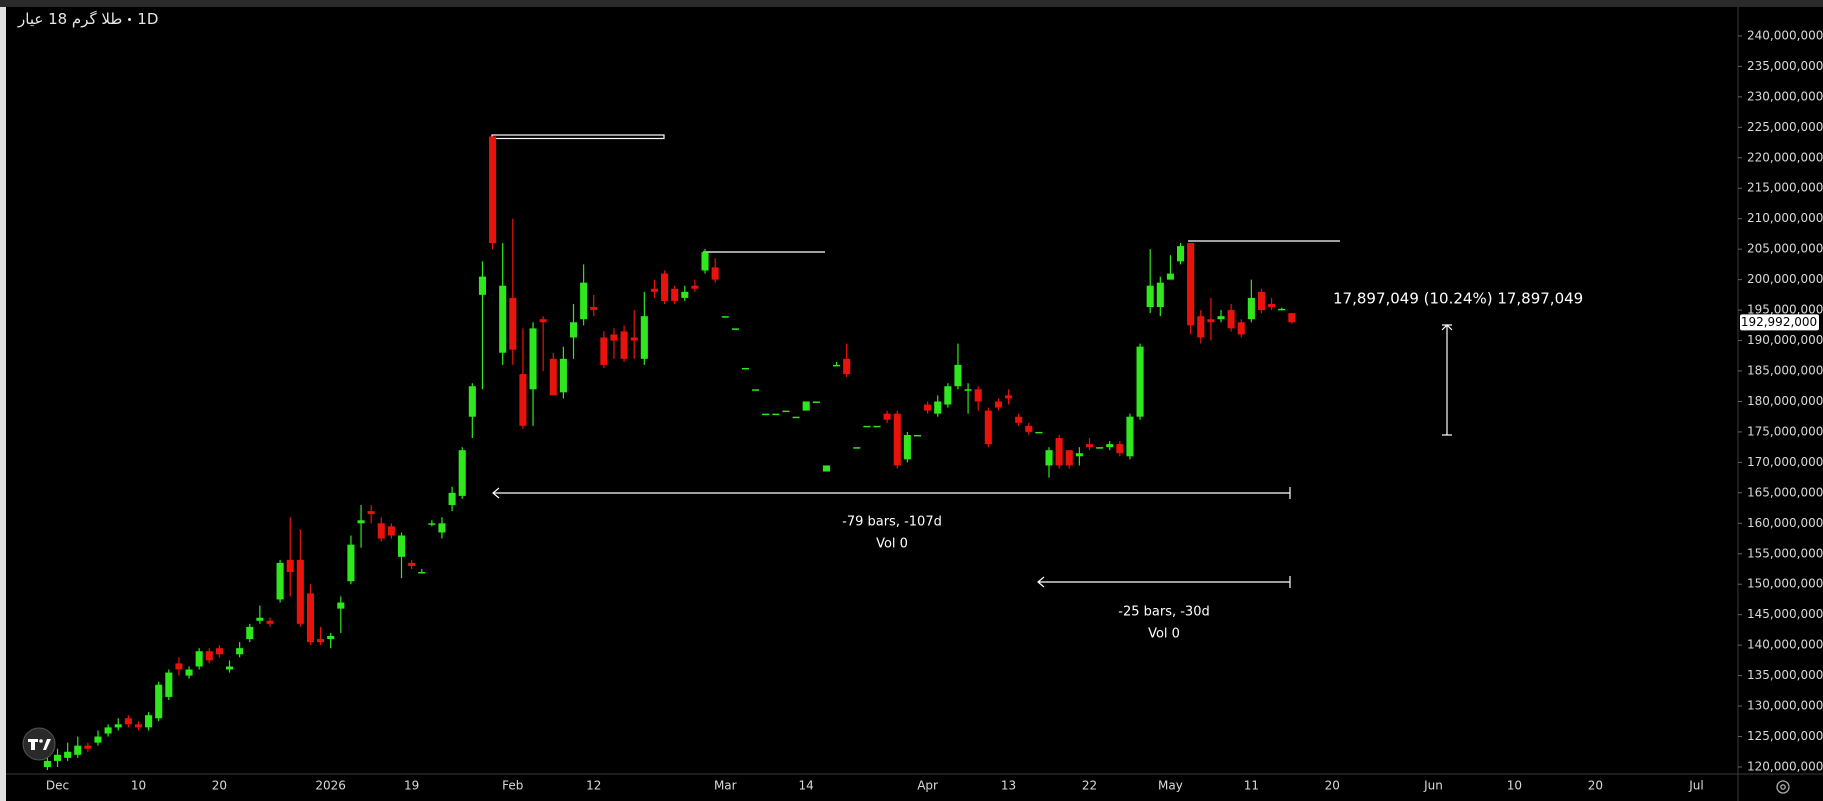 The image size is (1823, 801). I want to click on x-tick-label: Jun, so click(1433, 786).